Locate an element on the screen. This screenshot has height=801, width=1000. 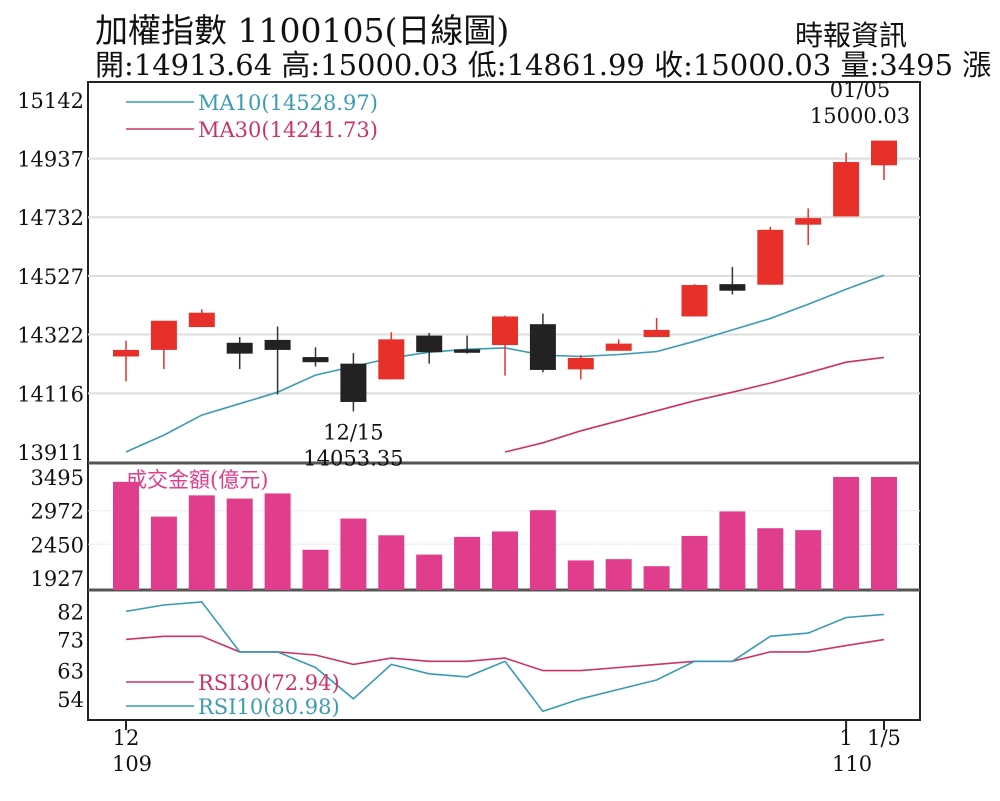
price-tick-label: 14322 is located at coordinates (50, 335).